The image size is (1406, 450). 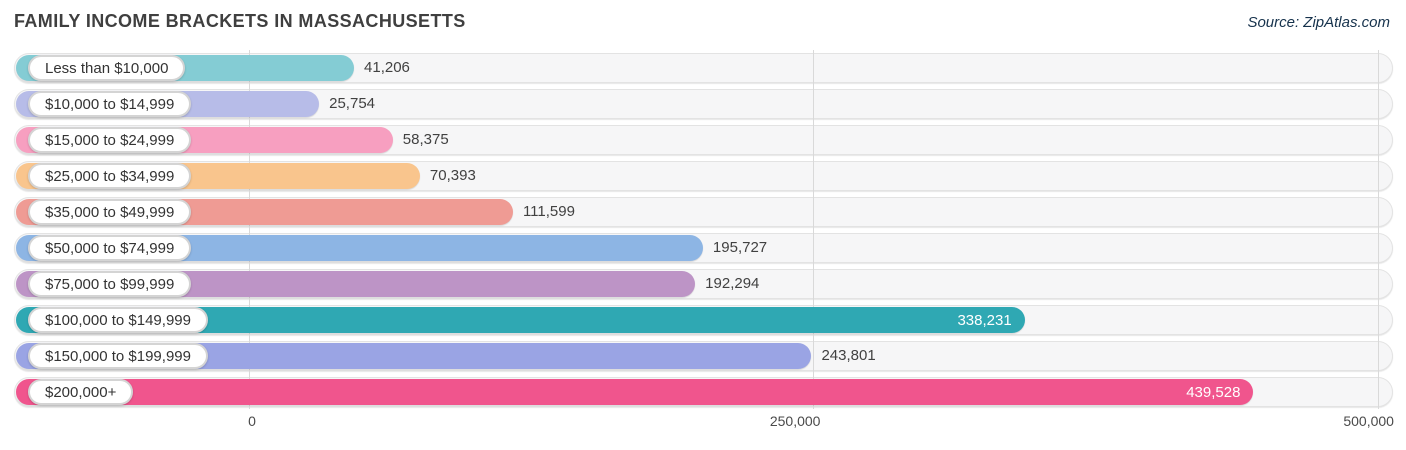 I want to click on category-pill: $10,000 to $14,999, so click(x=110, y=104).